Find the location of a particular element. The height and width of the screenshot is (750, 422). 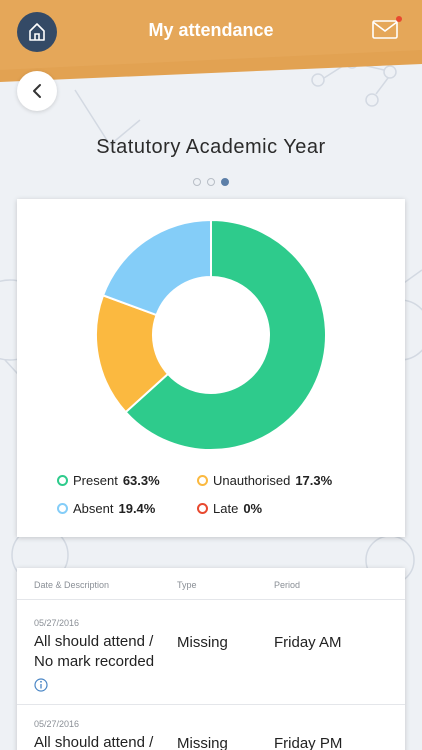

chevron-left-icon is located at coordinates (37, 91).